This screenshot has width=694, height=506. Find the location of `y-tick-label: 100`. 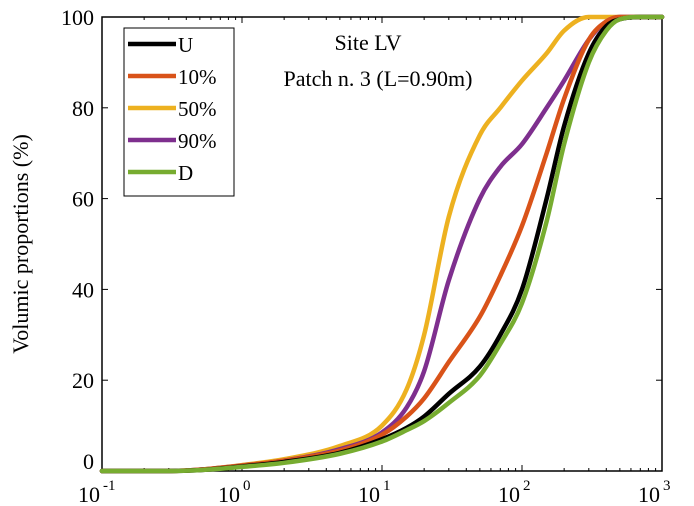

y-tick-label: 100 is located at coordinates (77, 17).